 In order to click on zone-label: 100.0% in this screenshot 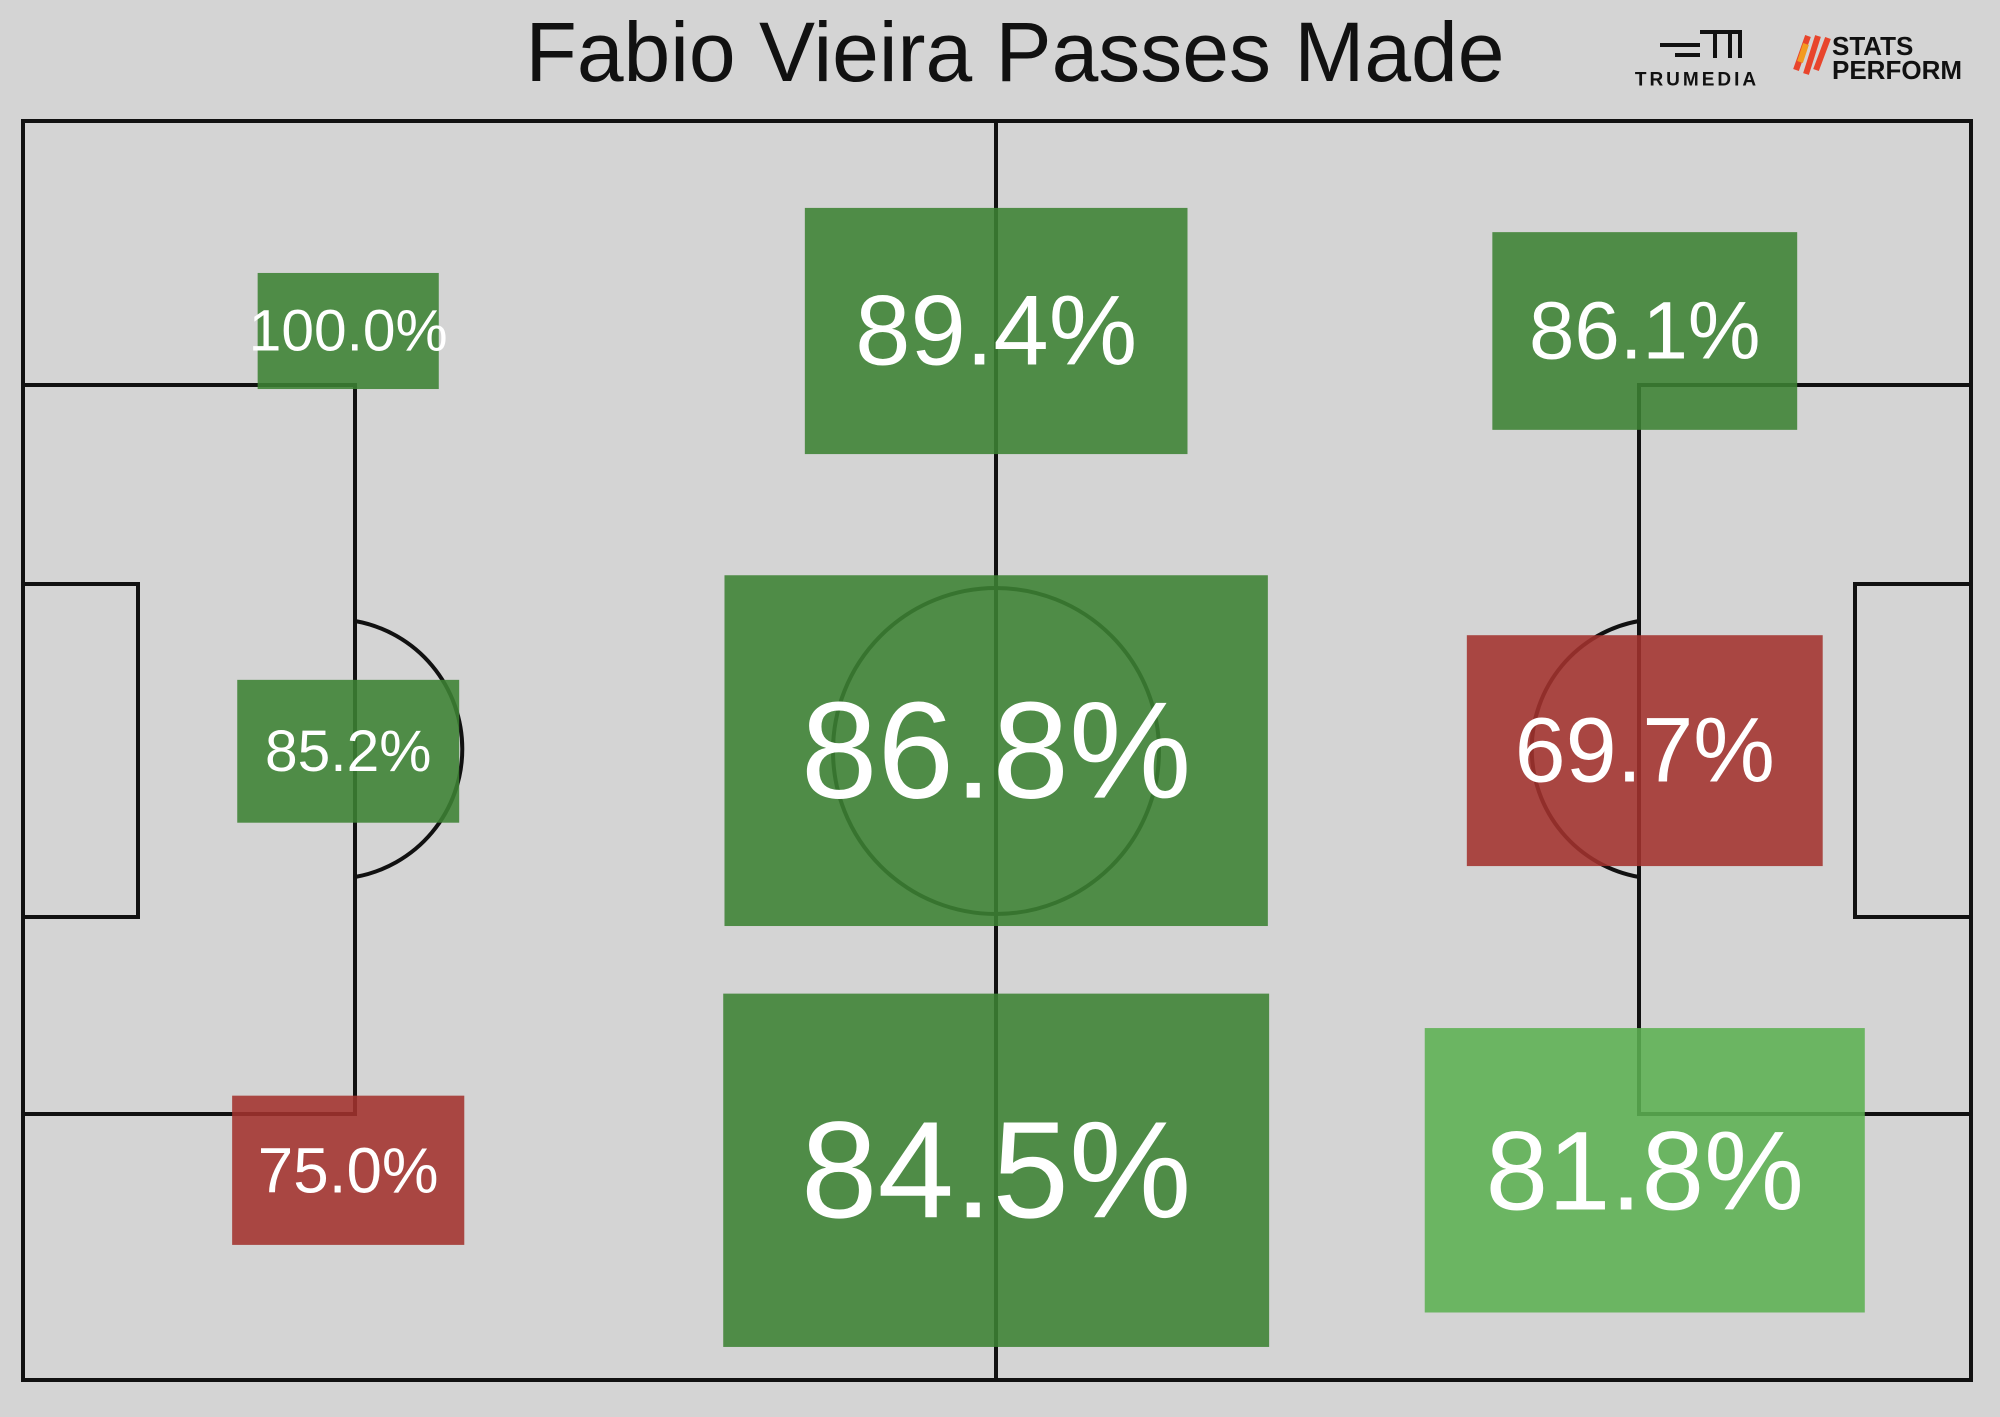, I will do `click(348, 330)`.